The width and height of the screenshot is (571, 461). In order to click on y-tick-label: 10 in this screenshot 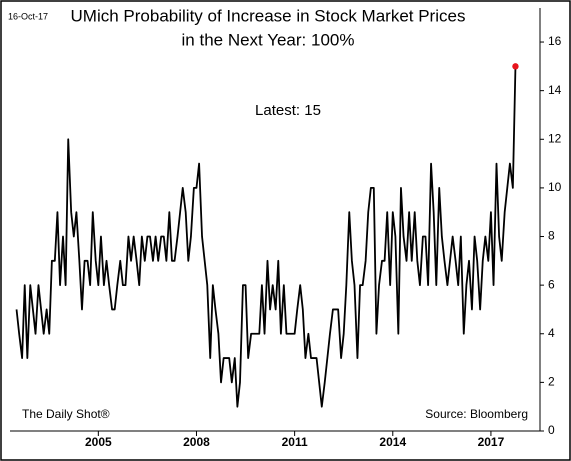, I will do `click(555, 187)`.